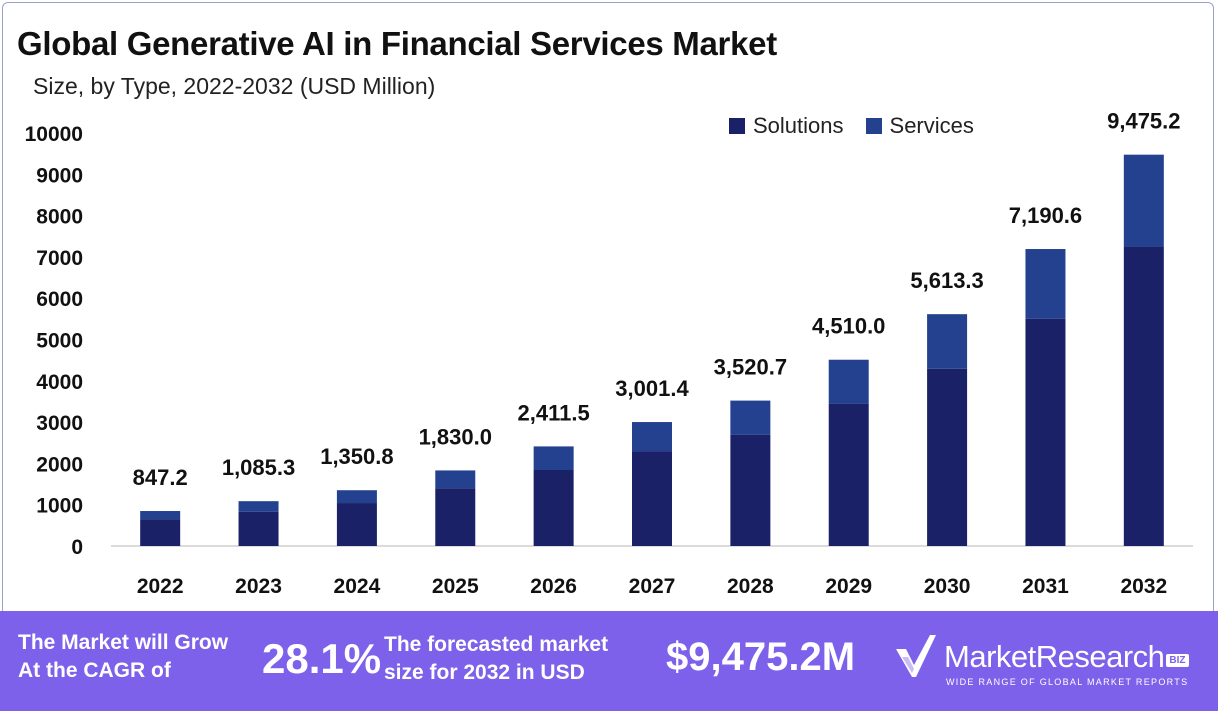 This screenshot has width=1218, height=711. What do you see at coordinates (356, 524) in the screenshot?
I see `bar-solutions-2024` at bounding box center [356, 524].